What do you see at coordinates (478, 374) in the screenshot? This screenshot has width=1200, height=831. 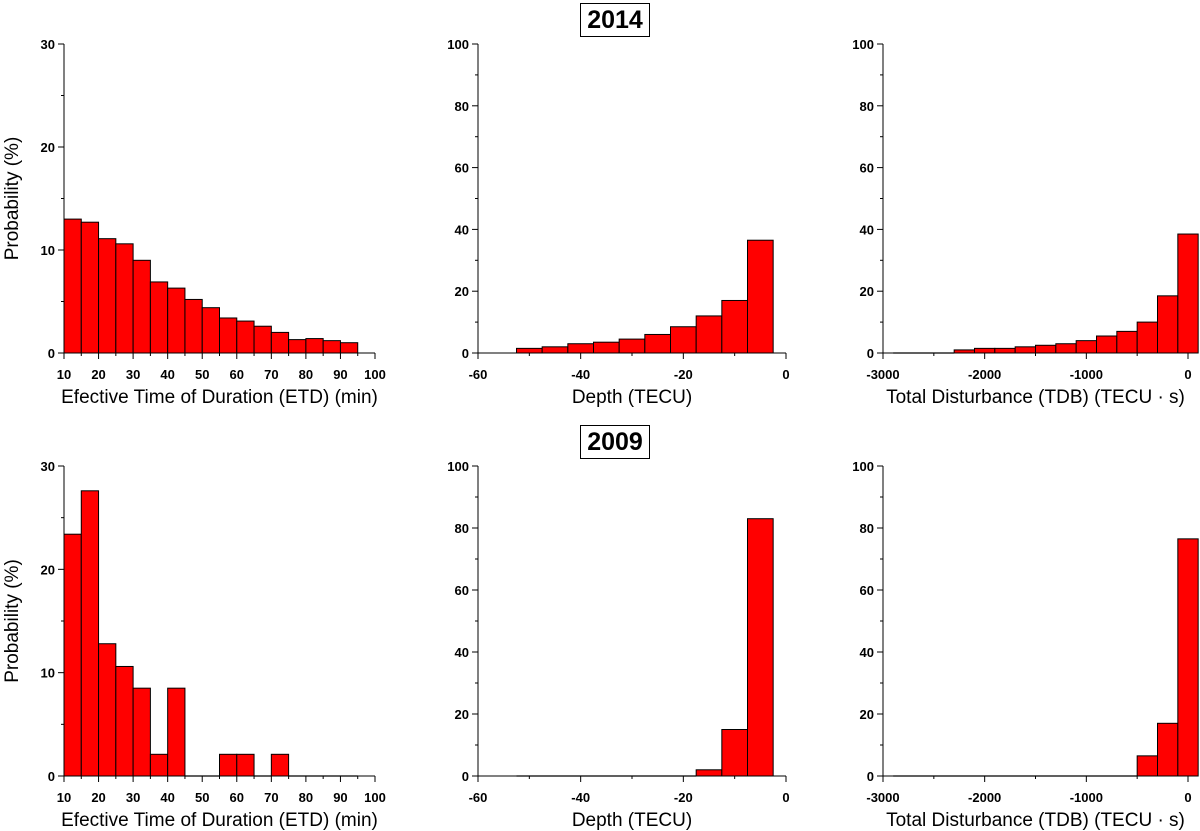 I see `chart-1-x-tick-label: -60` at bounding box center [478, 374].